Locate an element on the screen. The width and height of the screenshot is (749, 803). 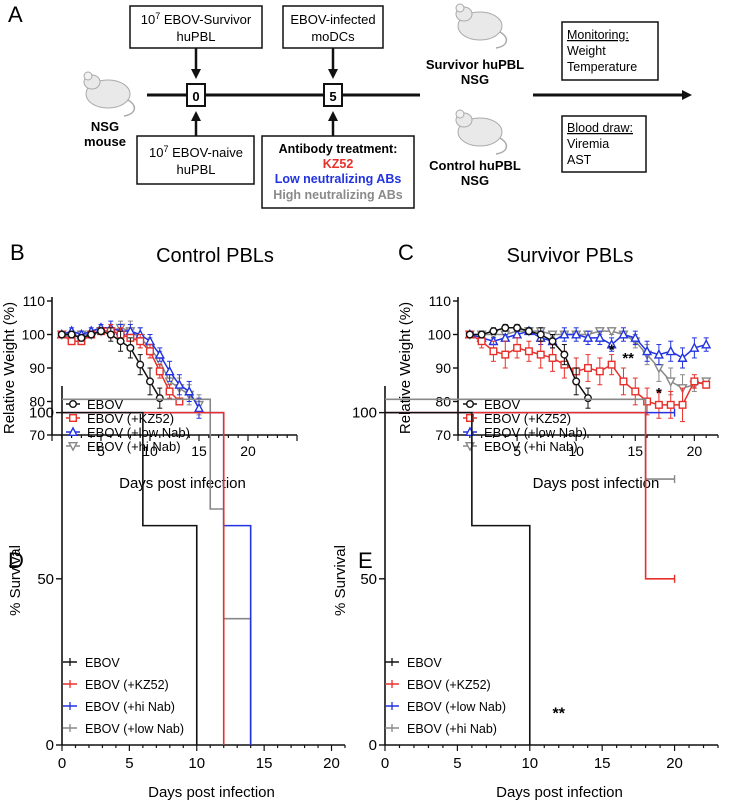
day-0-label: 0 is located at coordinates (195, 96).